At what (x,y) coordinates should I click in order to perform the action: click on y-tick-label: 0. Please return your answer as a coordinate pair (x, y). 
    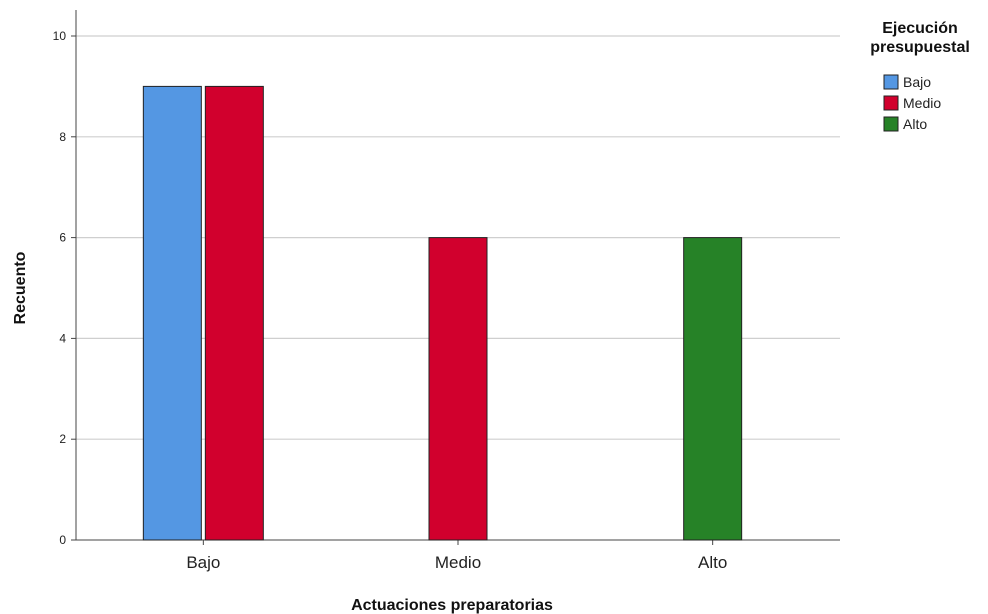
    Looking at the image, I should click on (62, 540).